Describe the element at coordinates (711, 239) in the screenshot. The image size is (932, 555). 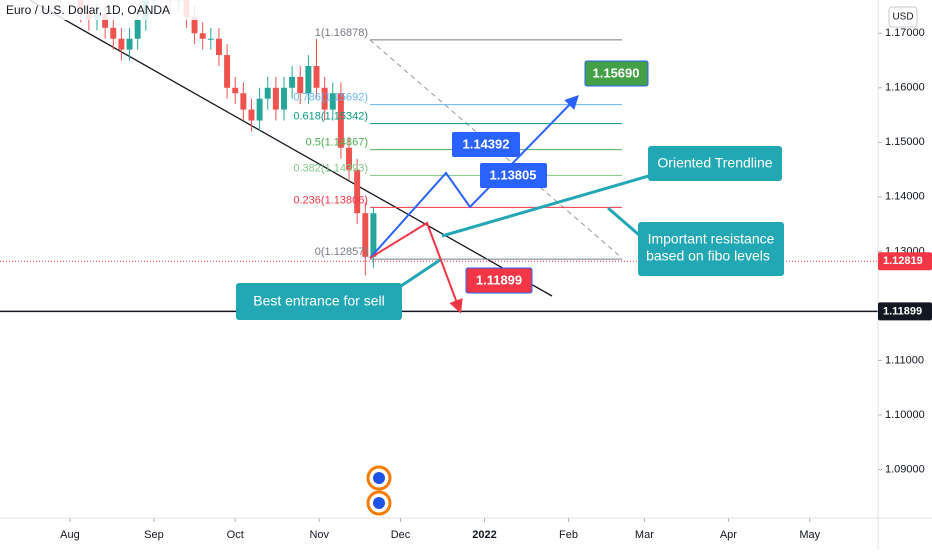
I see `callout-text: Important resistance` at that location.